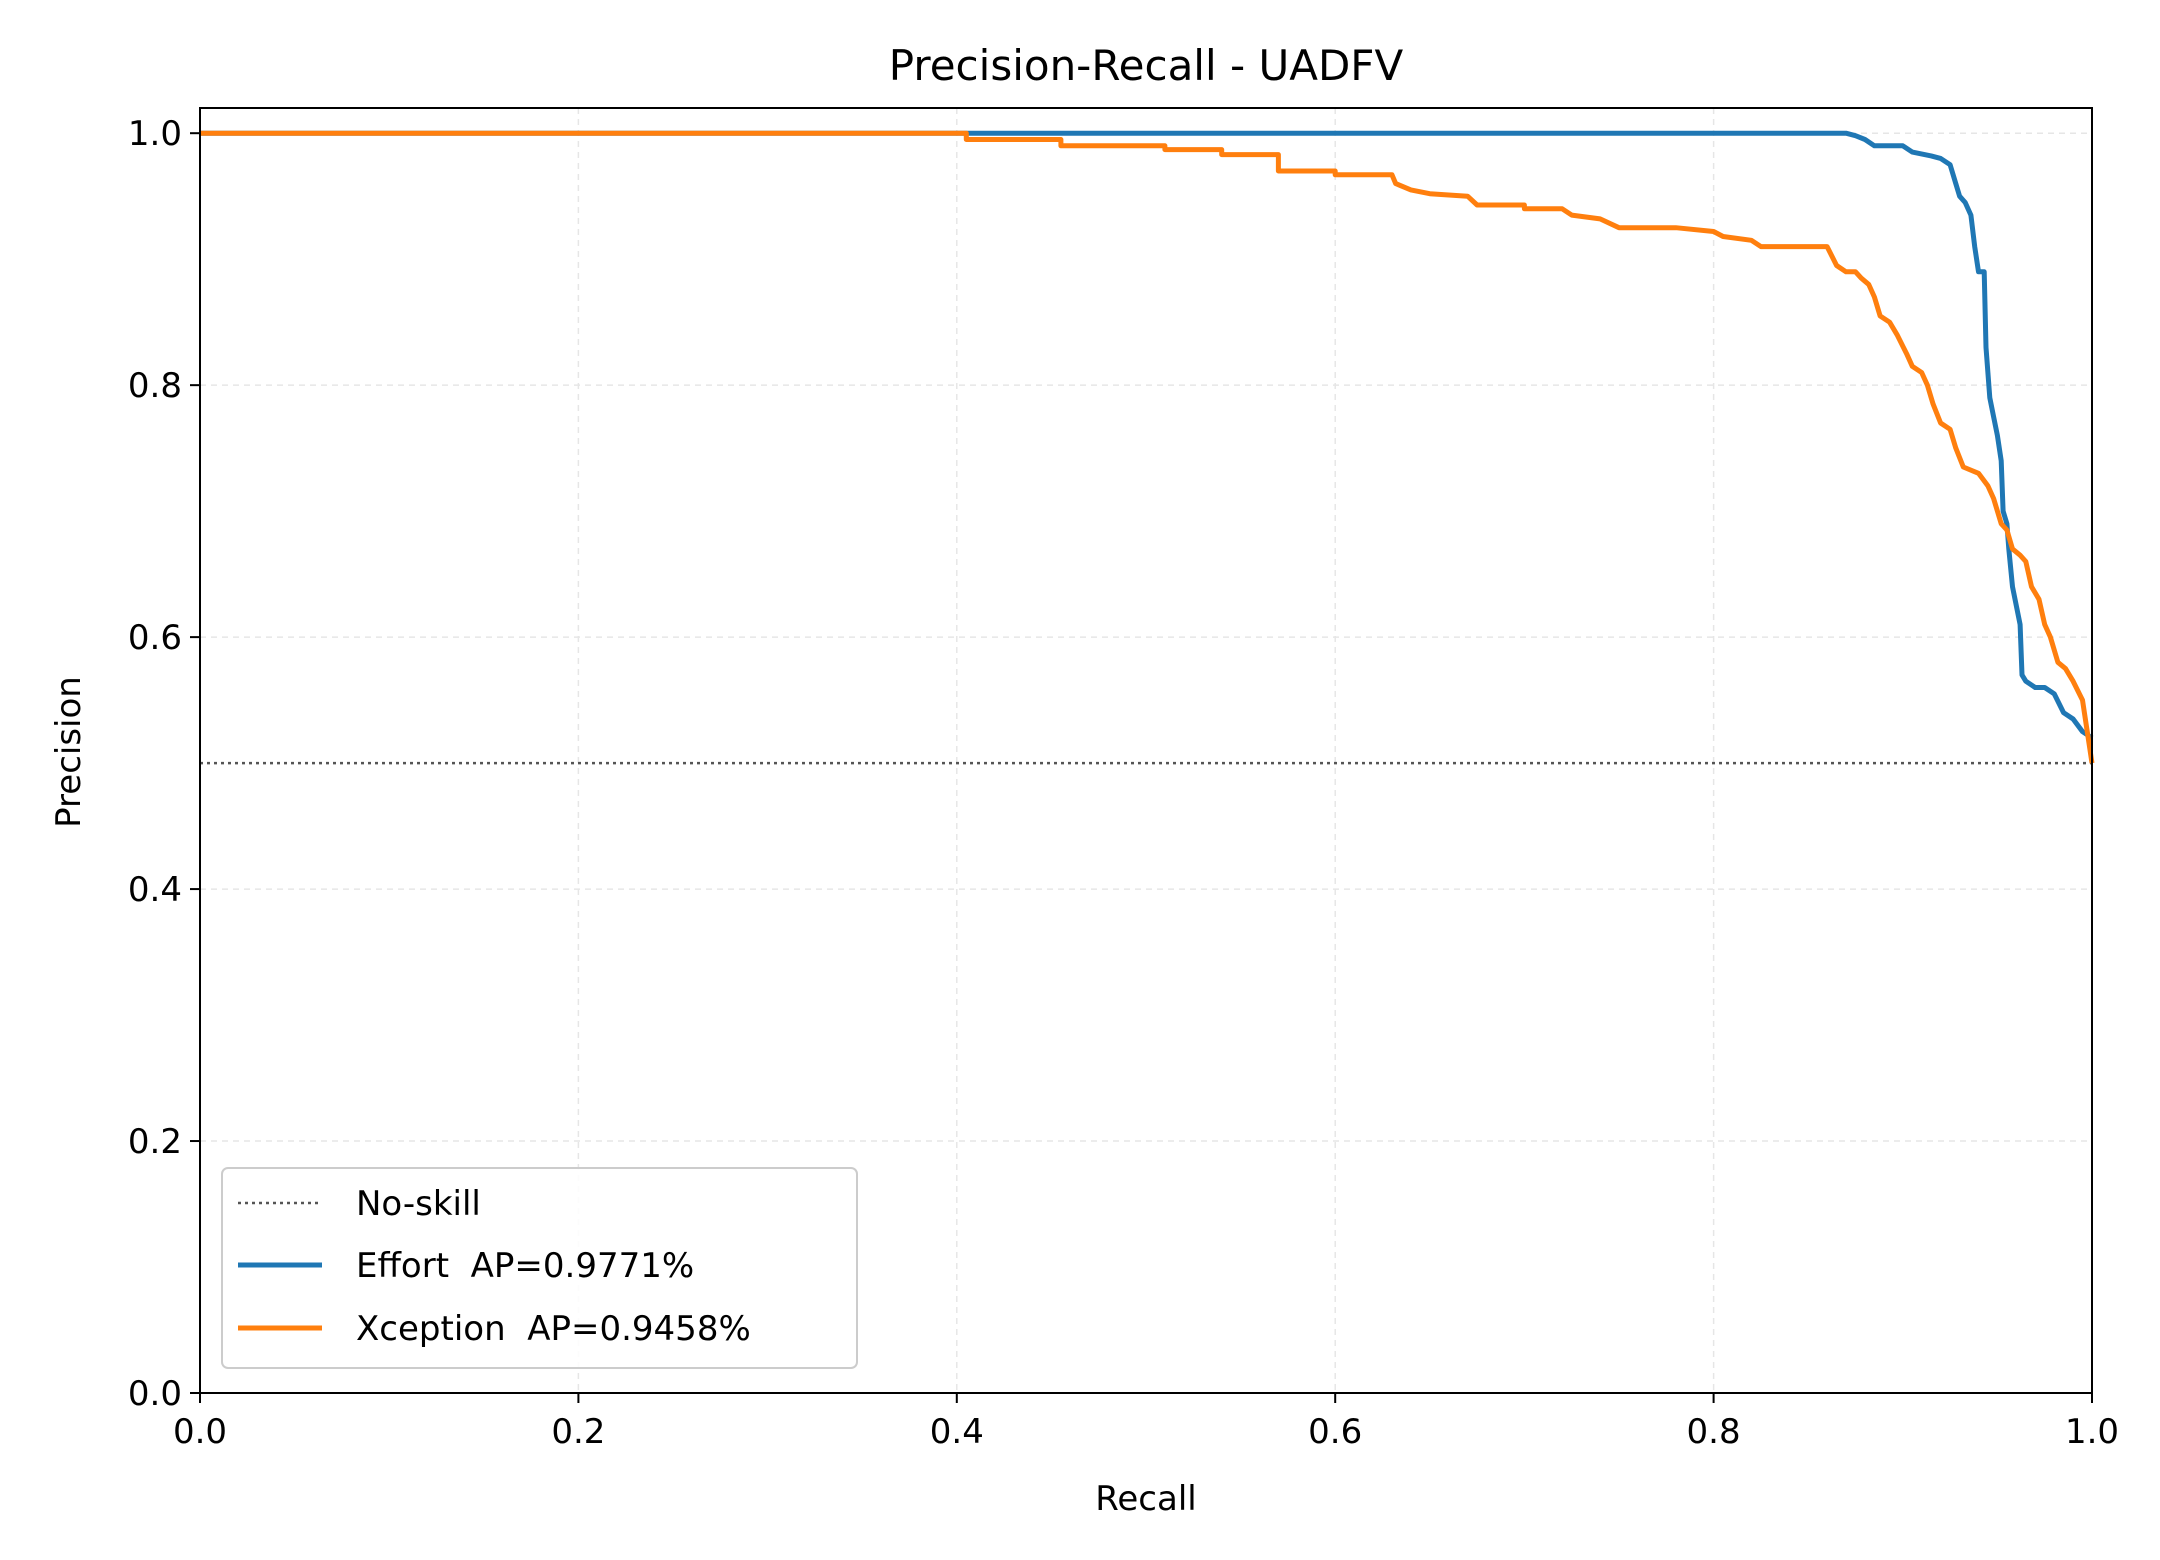 The image size is (2160, 1560). Describe the element at coordinates (164, 764) in the screenshot. I see `y-axis: 0.0 0.2 0.4 0.6 0.8 1.0` at that location.